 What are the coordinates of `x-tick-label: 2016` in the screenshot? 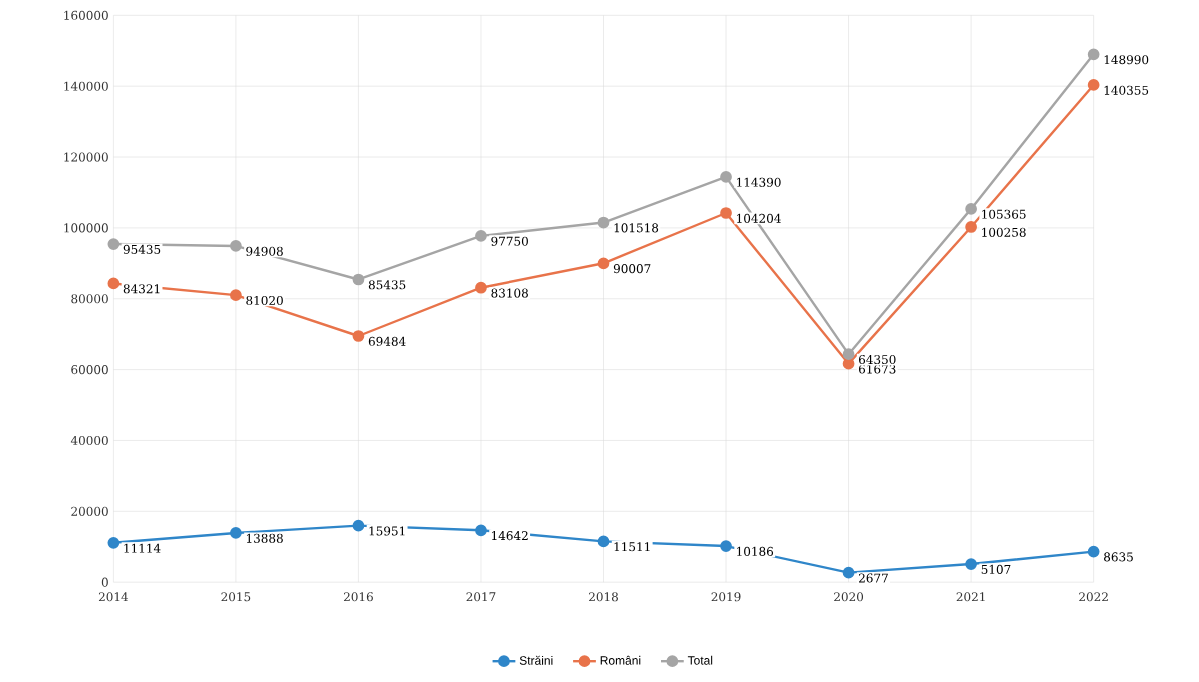 It's located at (358, 597).